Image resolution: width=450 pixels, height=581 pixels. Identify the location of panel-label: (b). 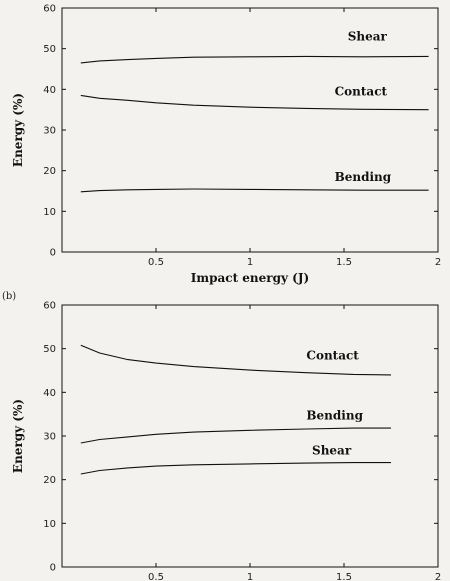
(9, 296).